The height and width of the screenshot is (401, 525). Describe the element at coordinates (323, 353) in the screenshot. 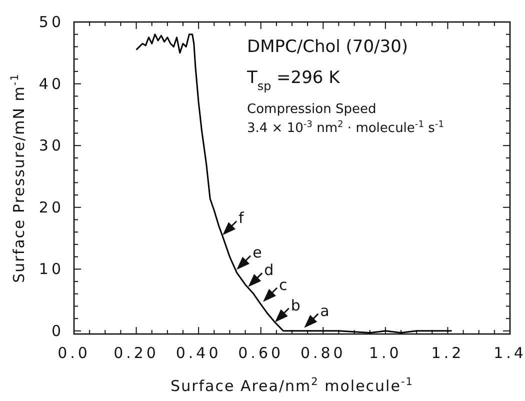

I see `x-tick-label: 0.80` at that location.